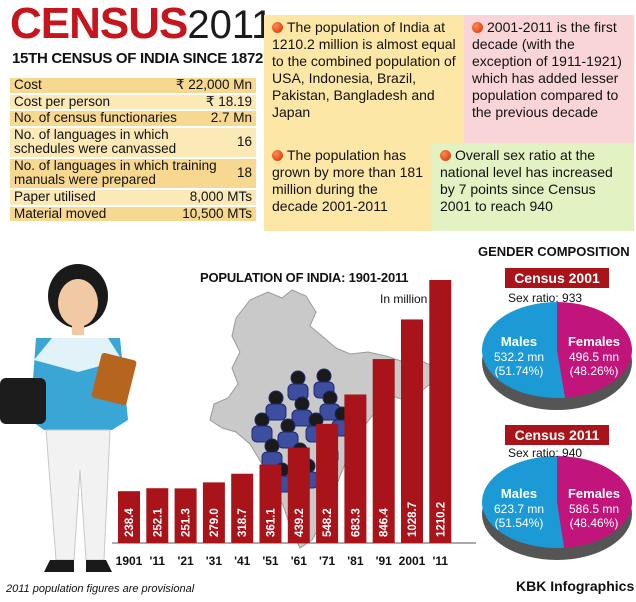 The height and width of the screenshot is (602, 636). I want to click on fact-label: Material moved, so click(60, 213).